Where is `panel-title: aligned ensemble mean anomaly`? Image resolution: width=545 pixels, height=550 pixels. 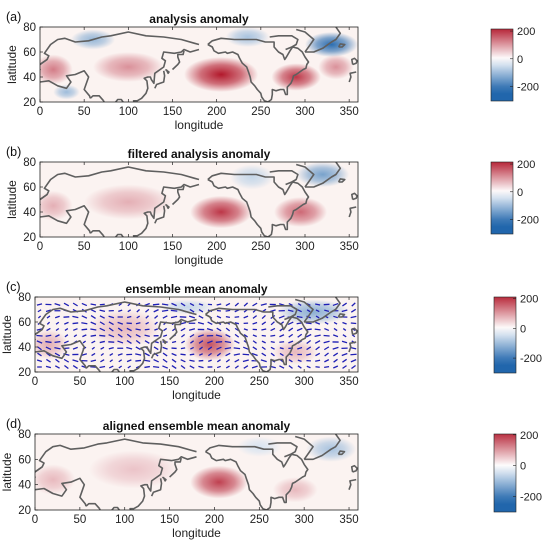 panel-title: aligned ensemble mean anomaly is located at coordinates (197, 426).